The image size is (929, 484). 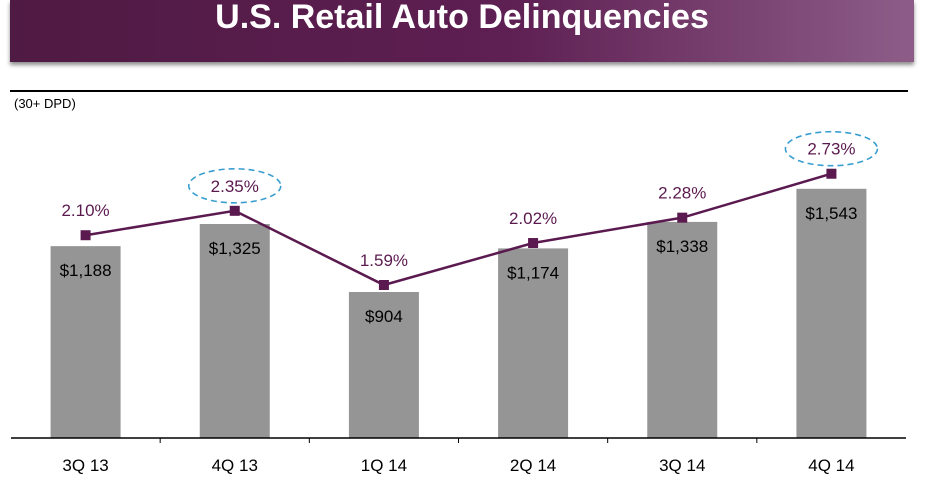 What do you see at coordinates (533, 465) in the screenshot?
I see `x-tick-label: 2Q 14` at bounding box center [533, 465].